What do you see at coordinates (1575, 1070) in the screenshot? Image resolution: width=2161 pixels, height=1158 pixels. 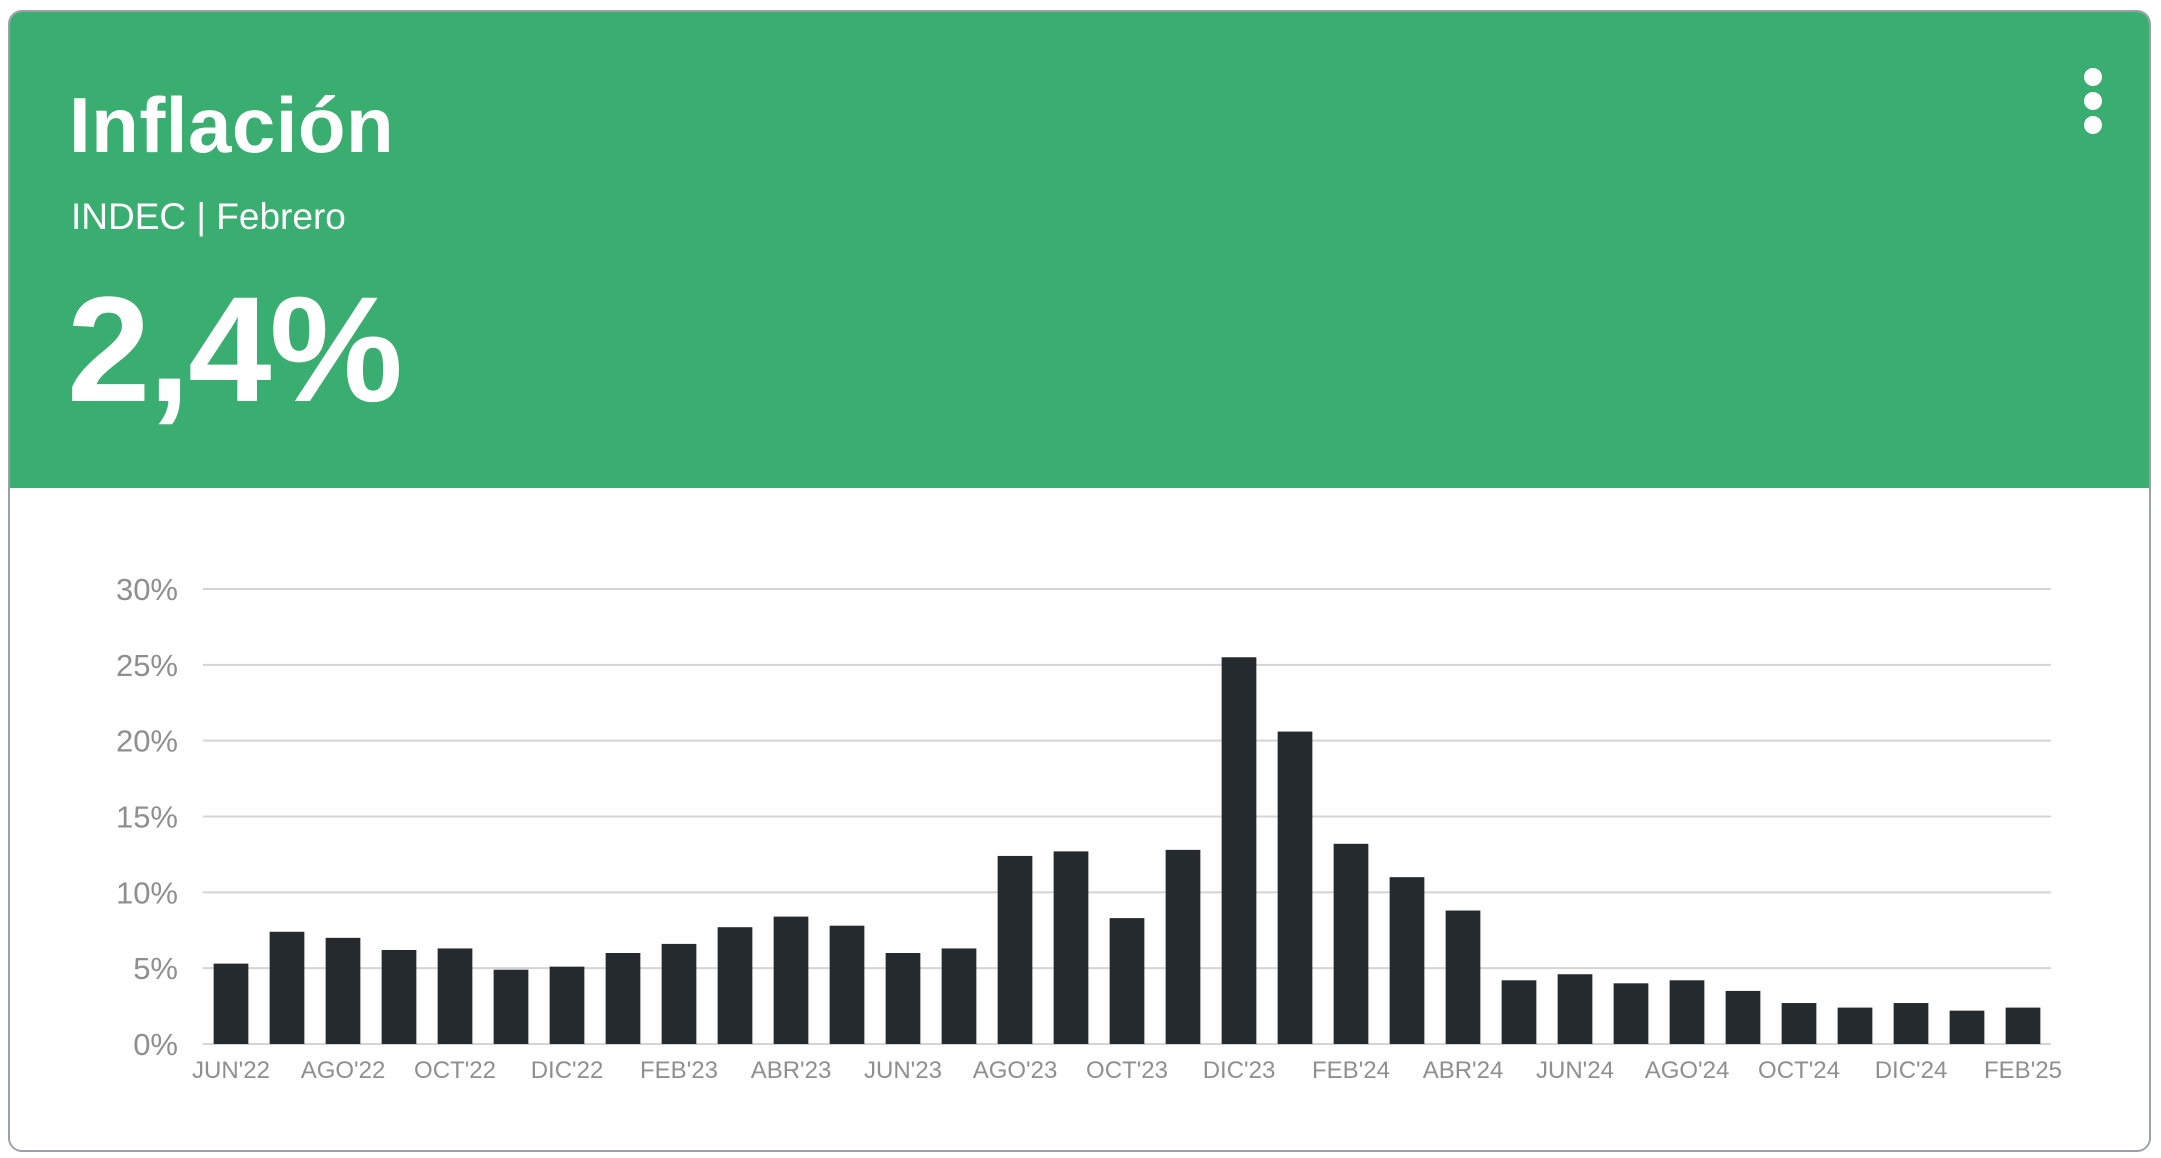 I see `x-tick-label: JUN'24` at bounding box center [1575, 1070].